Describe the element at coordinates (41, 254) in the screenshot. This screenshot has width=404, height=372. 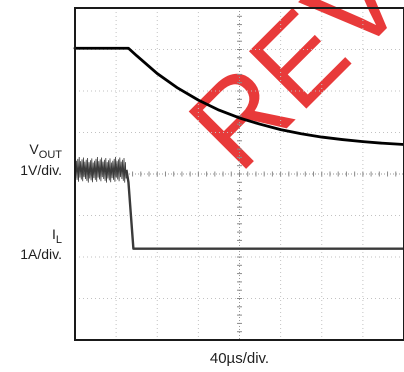
I see `il-scale-label: 1A/div.` at that location.